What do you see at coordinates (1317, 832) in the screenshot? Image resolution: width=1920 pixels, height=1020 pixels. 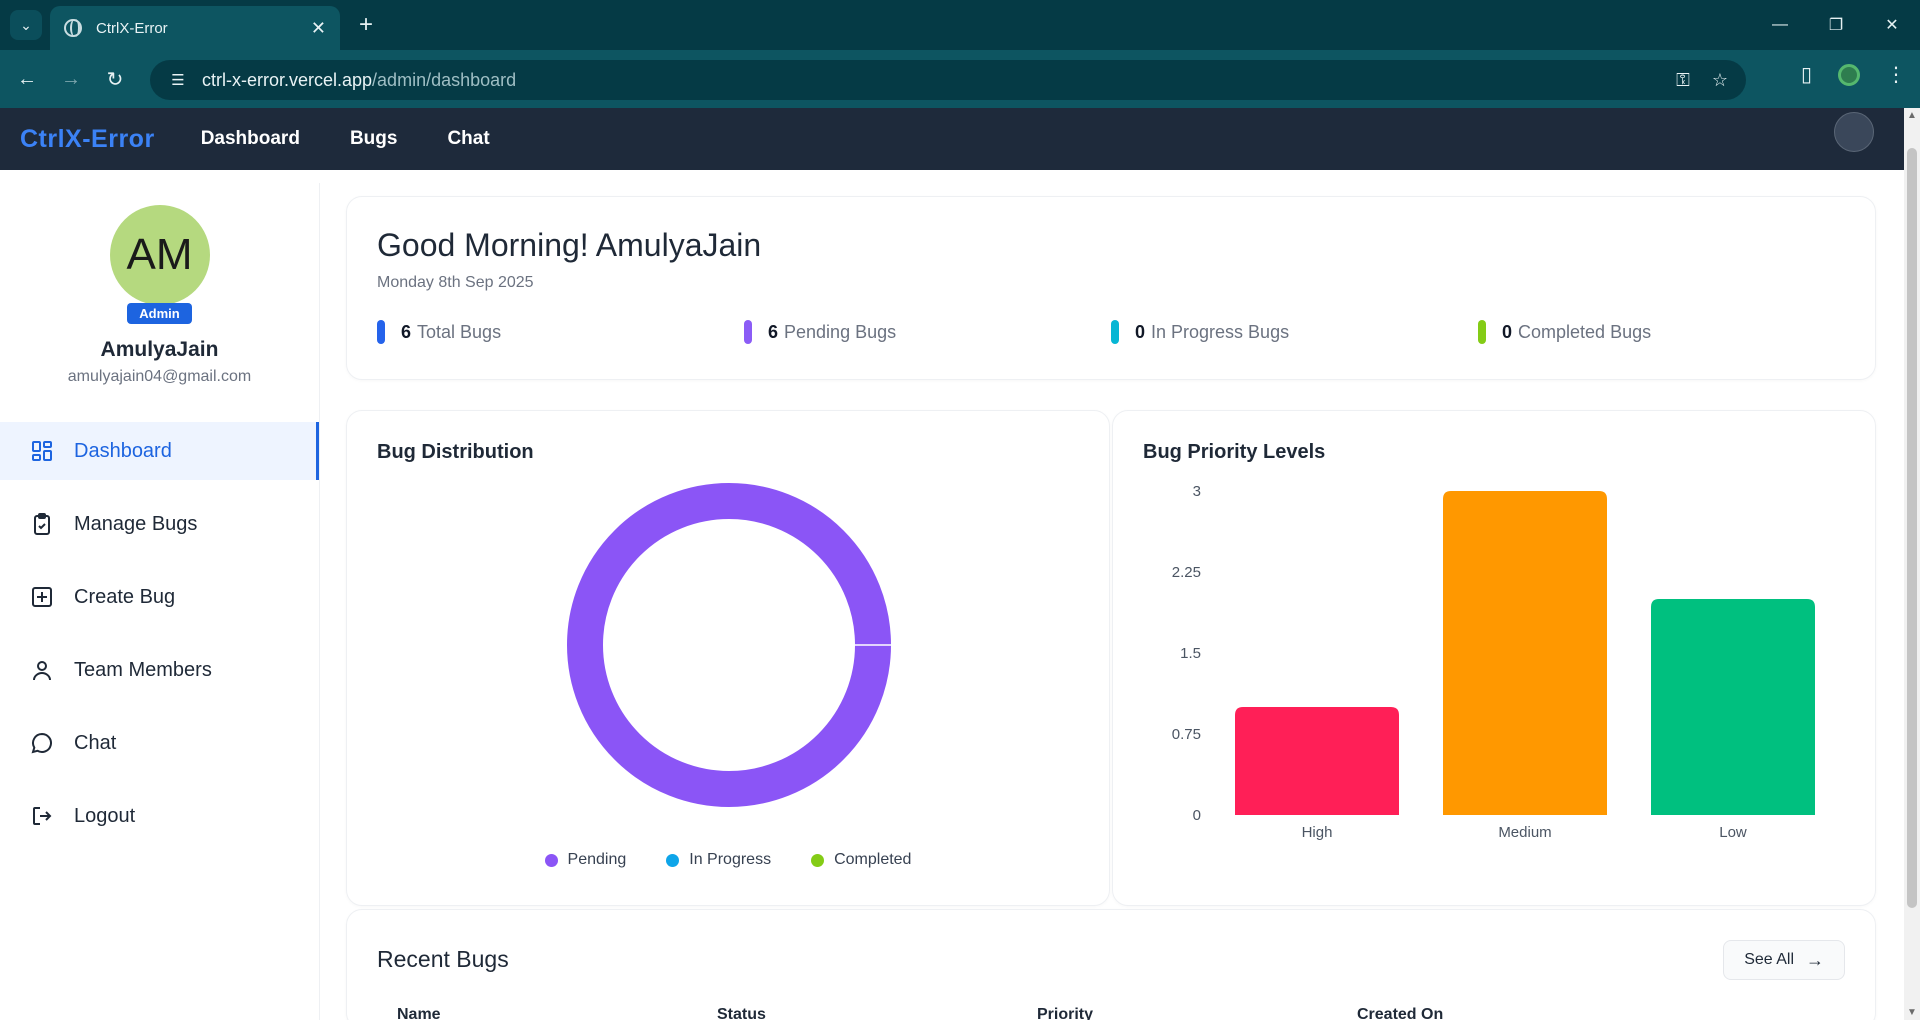 I see `x-tick-label: High` at bounding box center [1317, 832].